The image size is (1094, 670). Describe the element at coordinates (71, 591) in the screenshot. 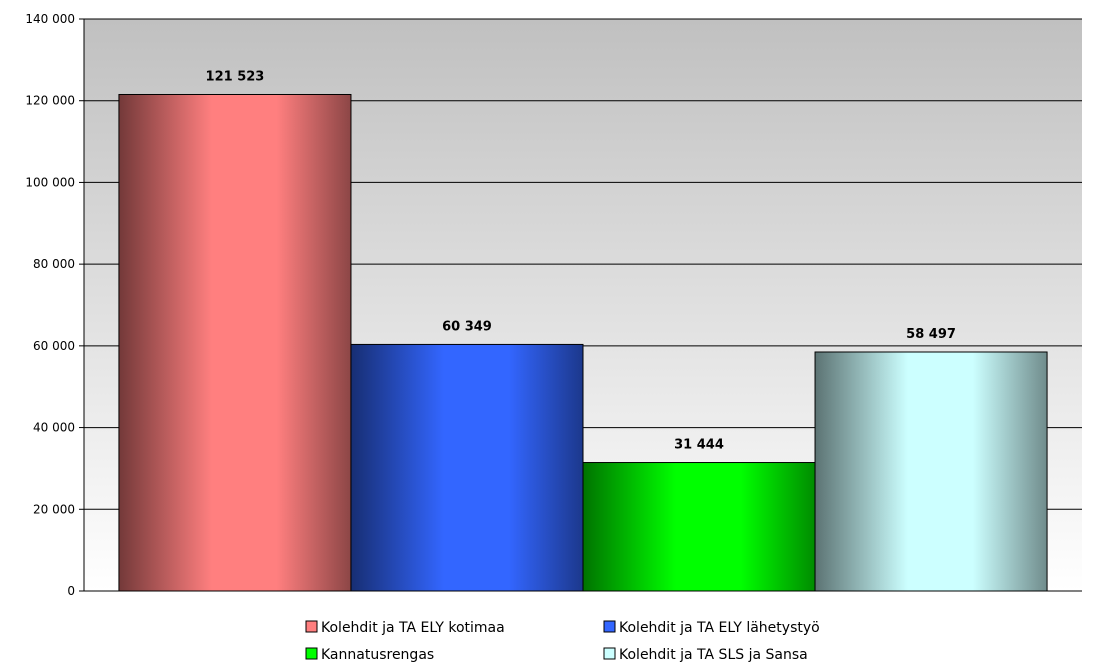

I see `y-tick-label: 0` at that location.